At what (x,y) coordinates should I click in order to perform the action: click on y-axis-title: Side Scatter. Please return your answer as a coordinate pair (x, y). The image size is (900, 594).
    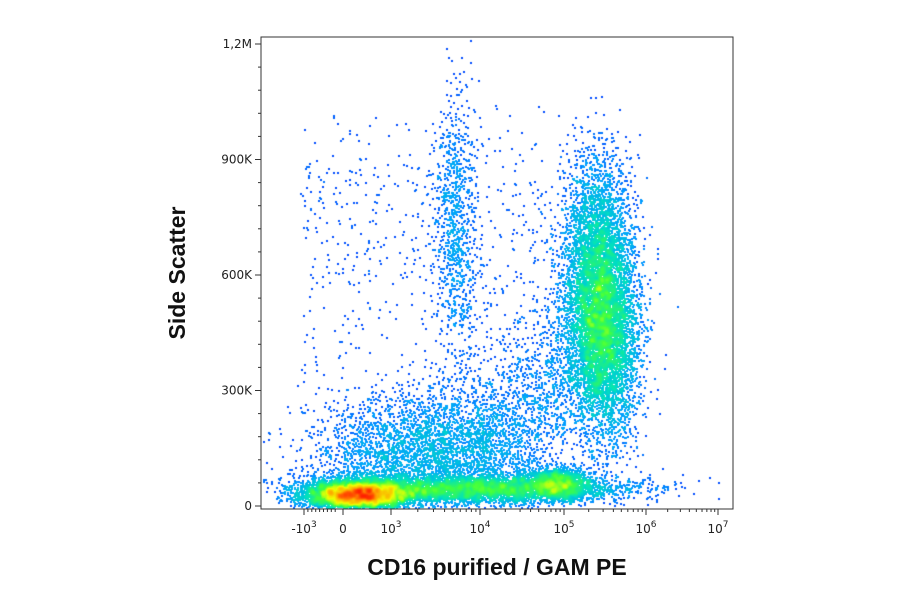
    Looking at the image, I should click on (177, 272).